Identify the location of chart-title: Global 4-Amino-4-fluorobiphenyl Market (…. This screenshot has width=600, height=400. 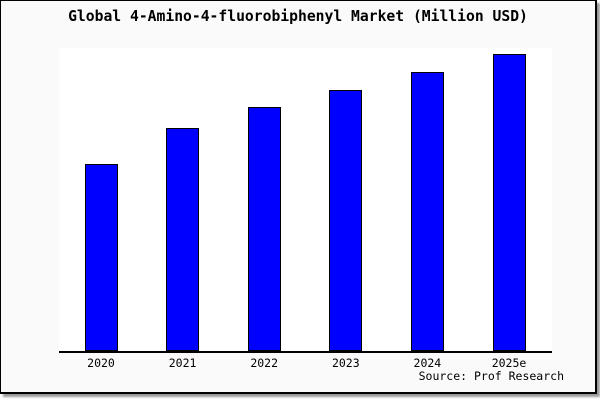
(298, 16).